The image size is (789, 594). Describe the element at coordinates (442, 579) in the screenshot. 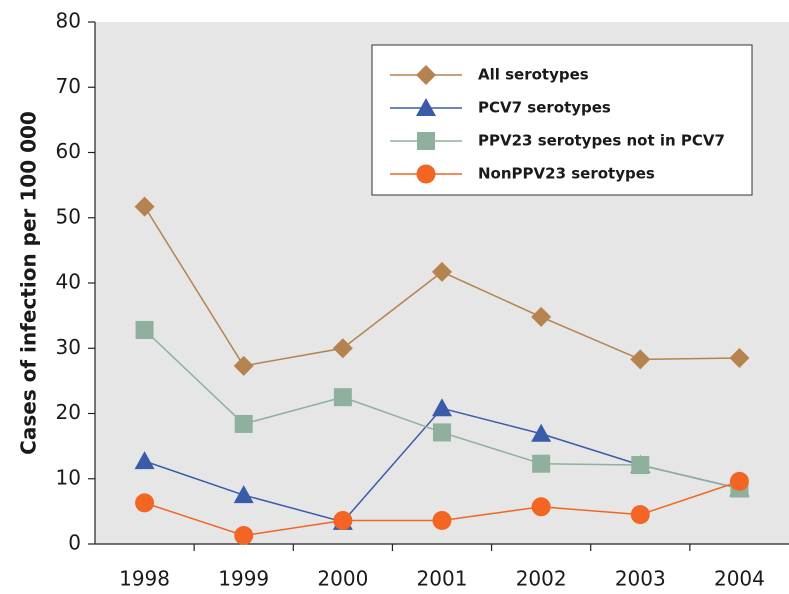

I see `x-tick-label: 2001` at that location.